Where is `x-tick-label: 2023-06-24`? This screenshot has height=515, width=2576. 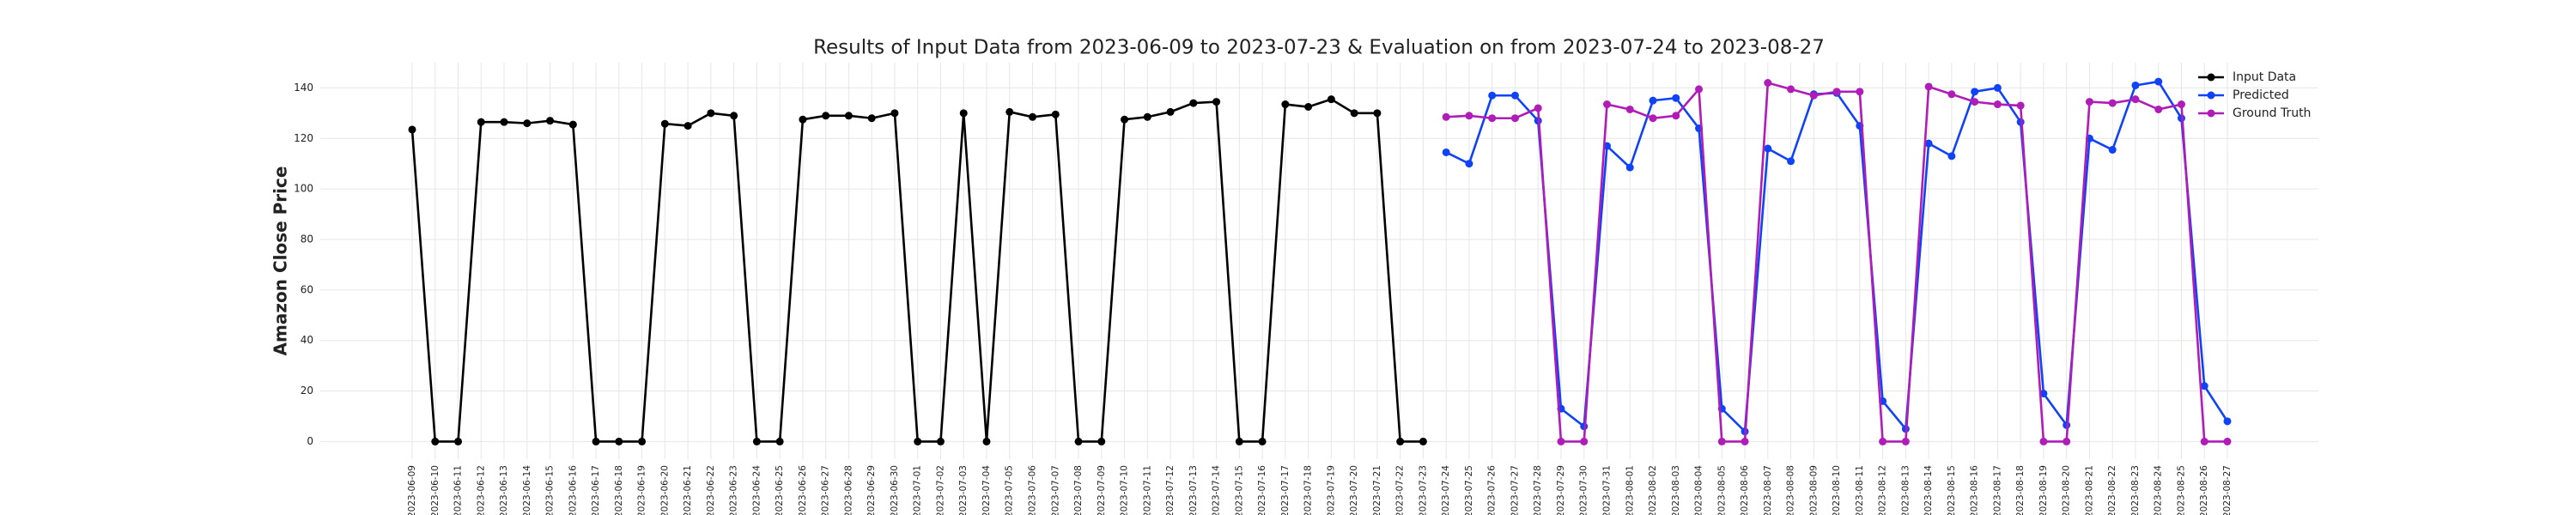 x-tick-label: 2023-06-24 is located at coordinates (757, 490).